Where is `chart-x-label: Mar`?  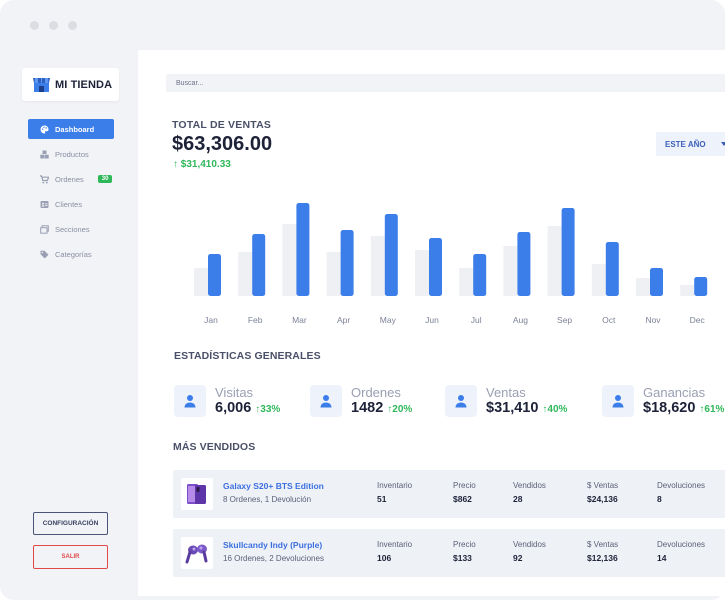 chart-x-label: Mar is located at coordinates (299, 320).